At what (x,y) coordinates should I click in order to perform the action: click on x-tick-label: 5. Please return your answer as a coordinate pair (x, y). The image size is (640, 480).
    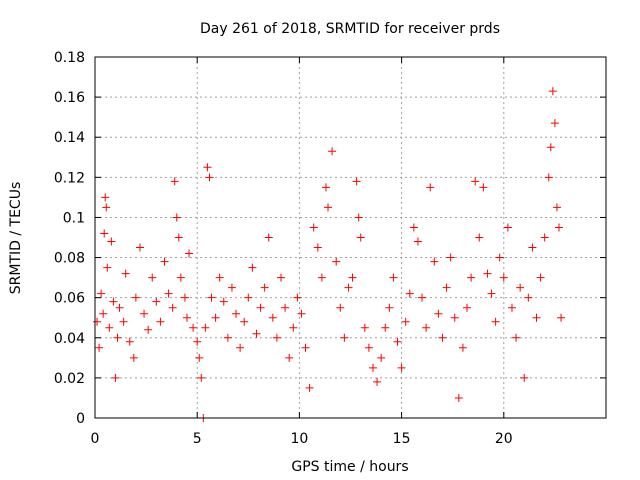
    Looking at the image, I should click on (197, 439).